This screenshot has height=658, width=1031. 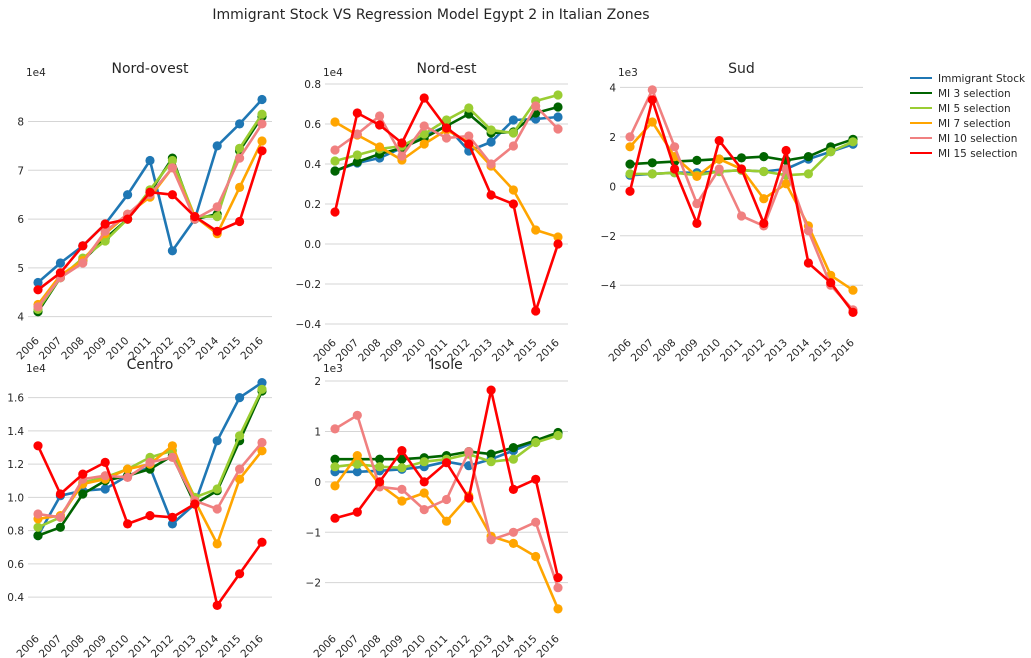 I want to click on y-exponent-label: 1e4, so click(x=36, y=369).